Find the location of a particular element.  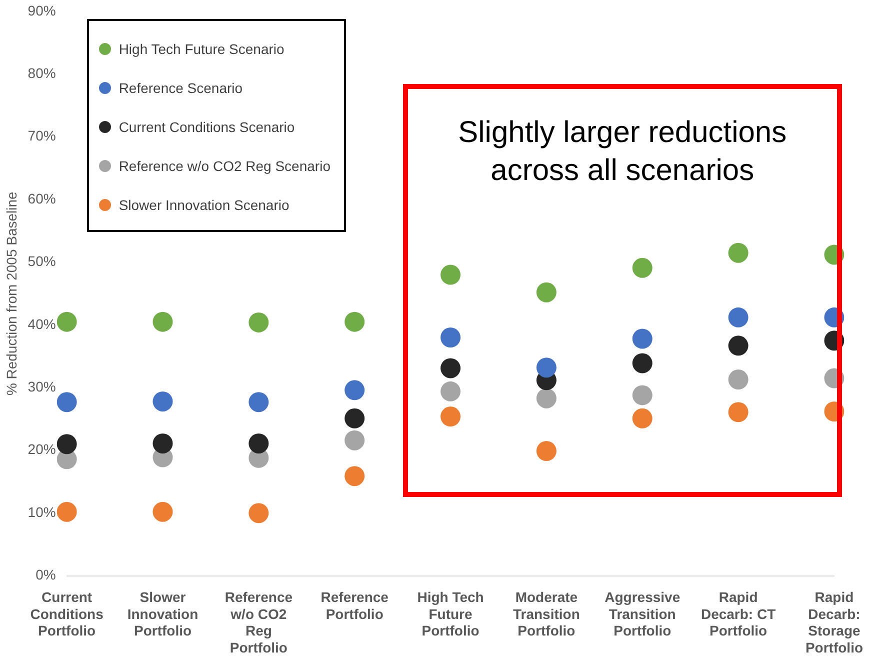

x-tick-label: Slower Innovation Portfolio is located at coordinates (162, 614).